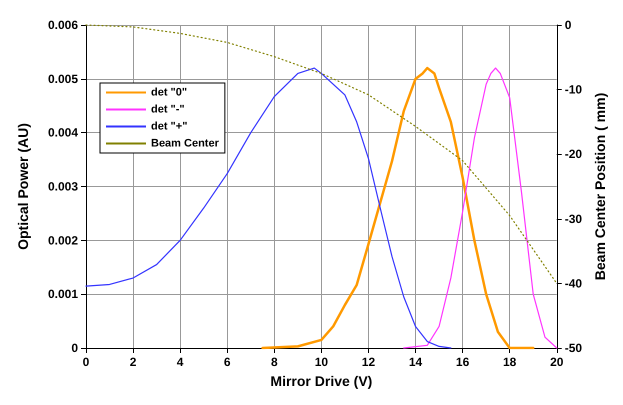 The height and width of the screenshot is (405, 623). Describe the element at coordinates (168, 110) in the screenshot. I see `legend-label: det "-"` at that location.